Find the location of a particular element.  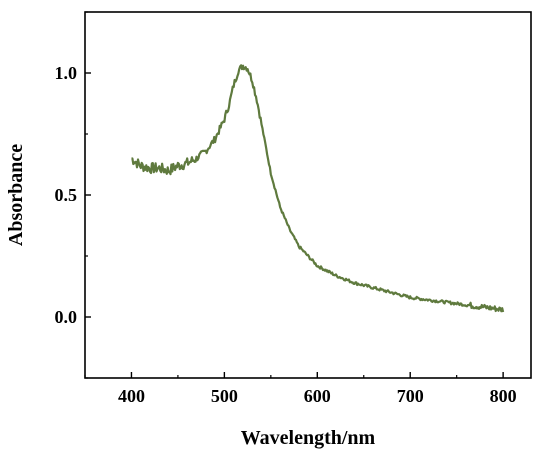

x-tick-label: 600 is located at coordinates (317, 396).